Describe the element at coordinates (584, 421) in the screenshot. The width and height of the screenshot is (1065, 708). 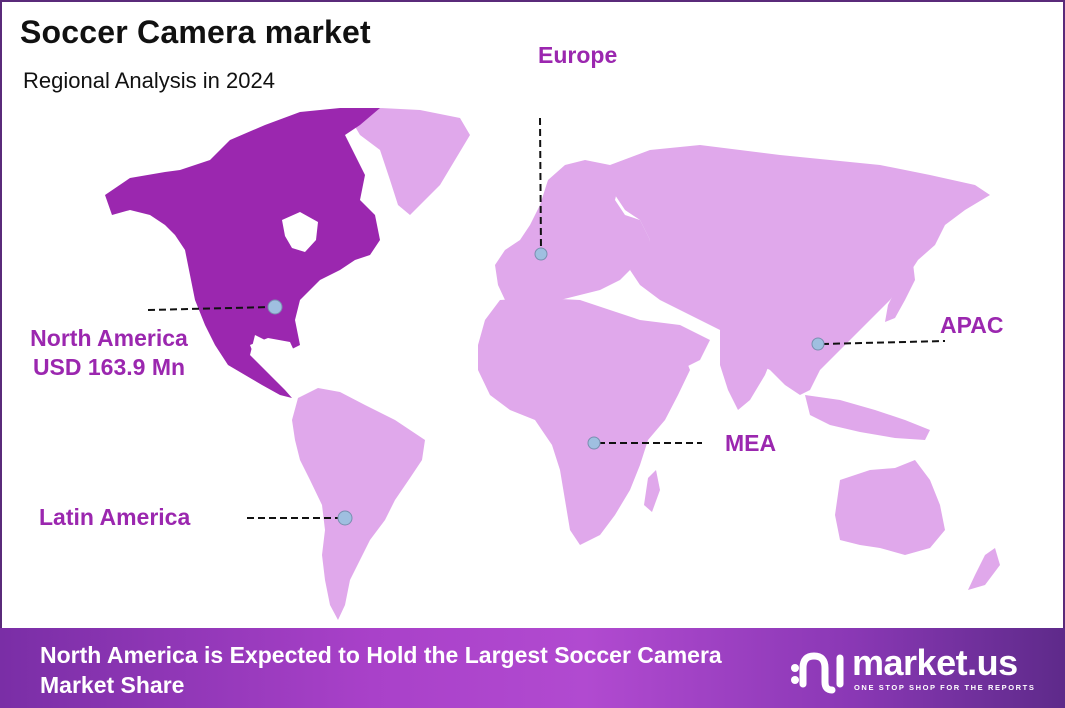
I see `region-mea` at that location.